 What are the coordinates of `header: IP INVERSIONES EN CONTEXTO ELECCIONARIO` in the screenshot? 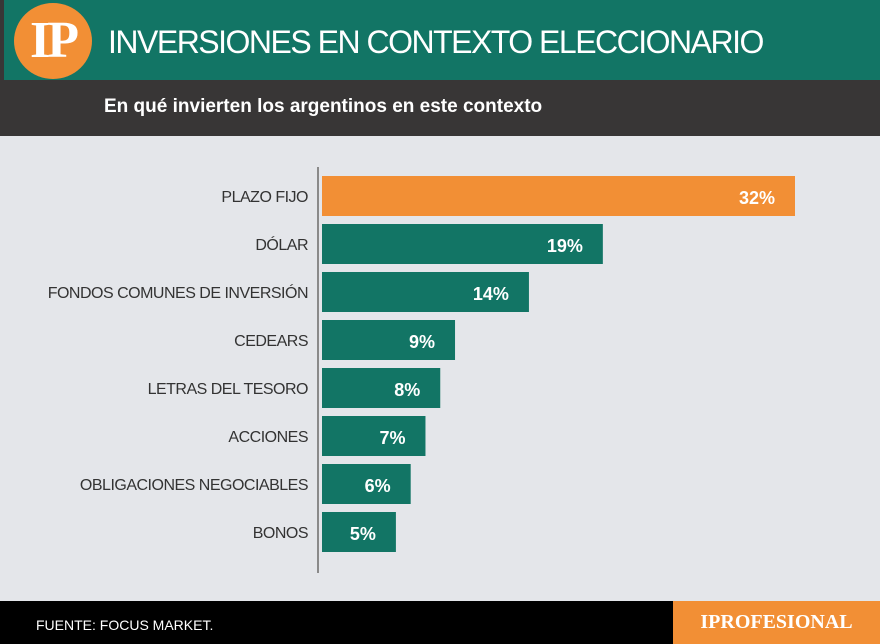 It's located at (440, 40).